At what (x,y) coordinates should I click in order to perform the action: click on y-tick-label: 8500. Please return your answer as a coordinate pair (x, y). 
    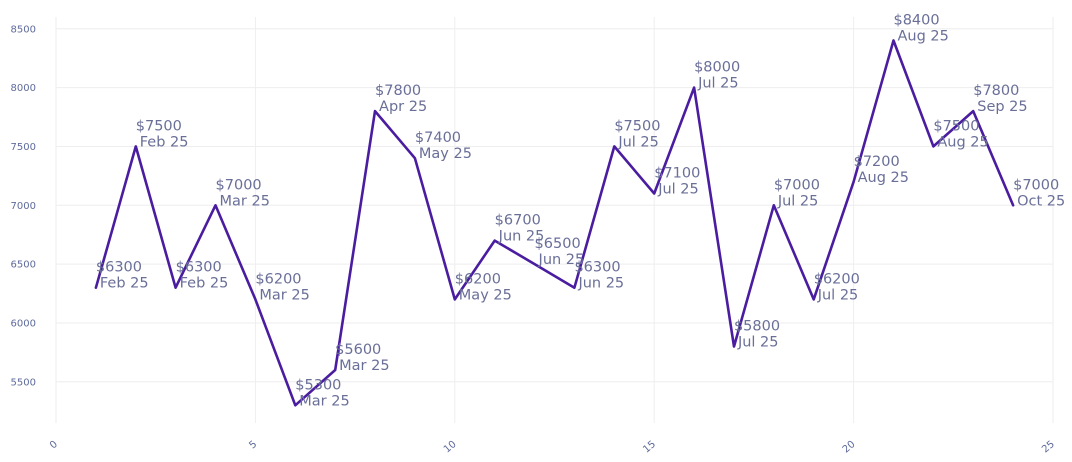
    Looking at the image, I should click on (23, 29).